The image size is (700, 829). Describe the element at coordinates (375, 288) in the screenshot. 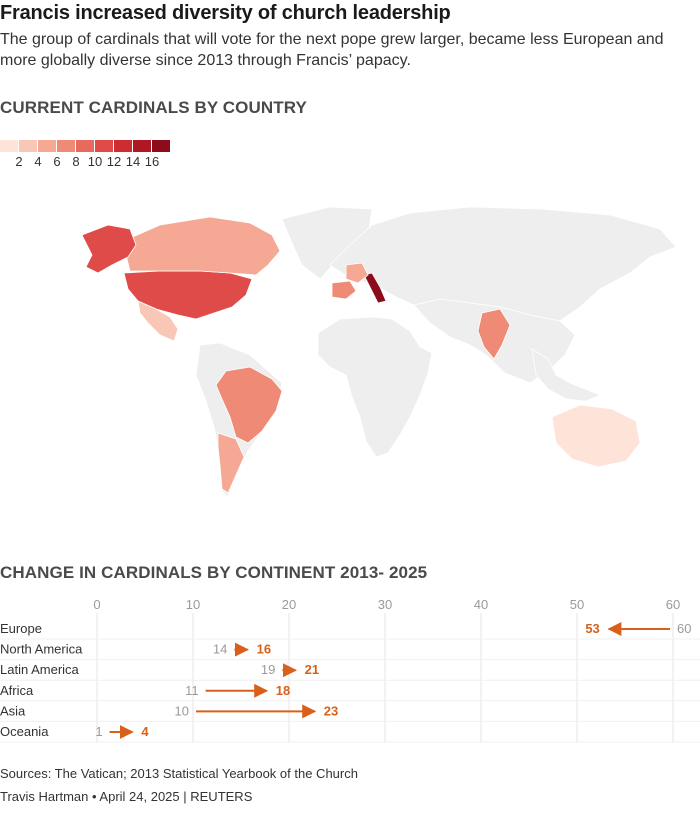

I see `country-italy` at that location.